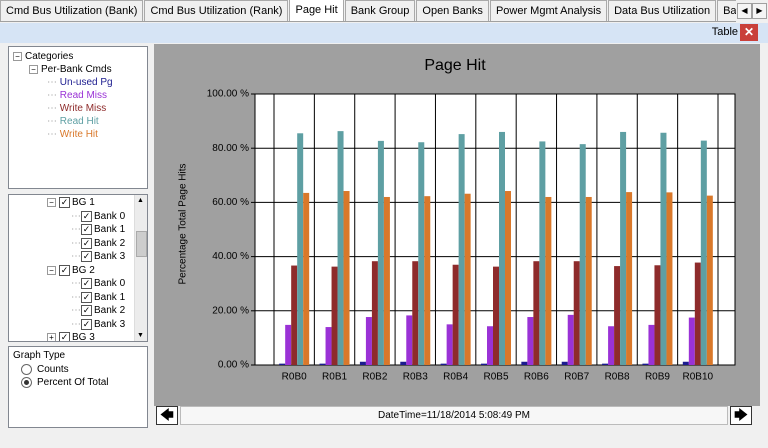  I want to click on y-tick-label: 20.00 %, so click(230, 310).